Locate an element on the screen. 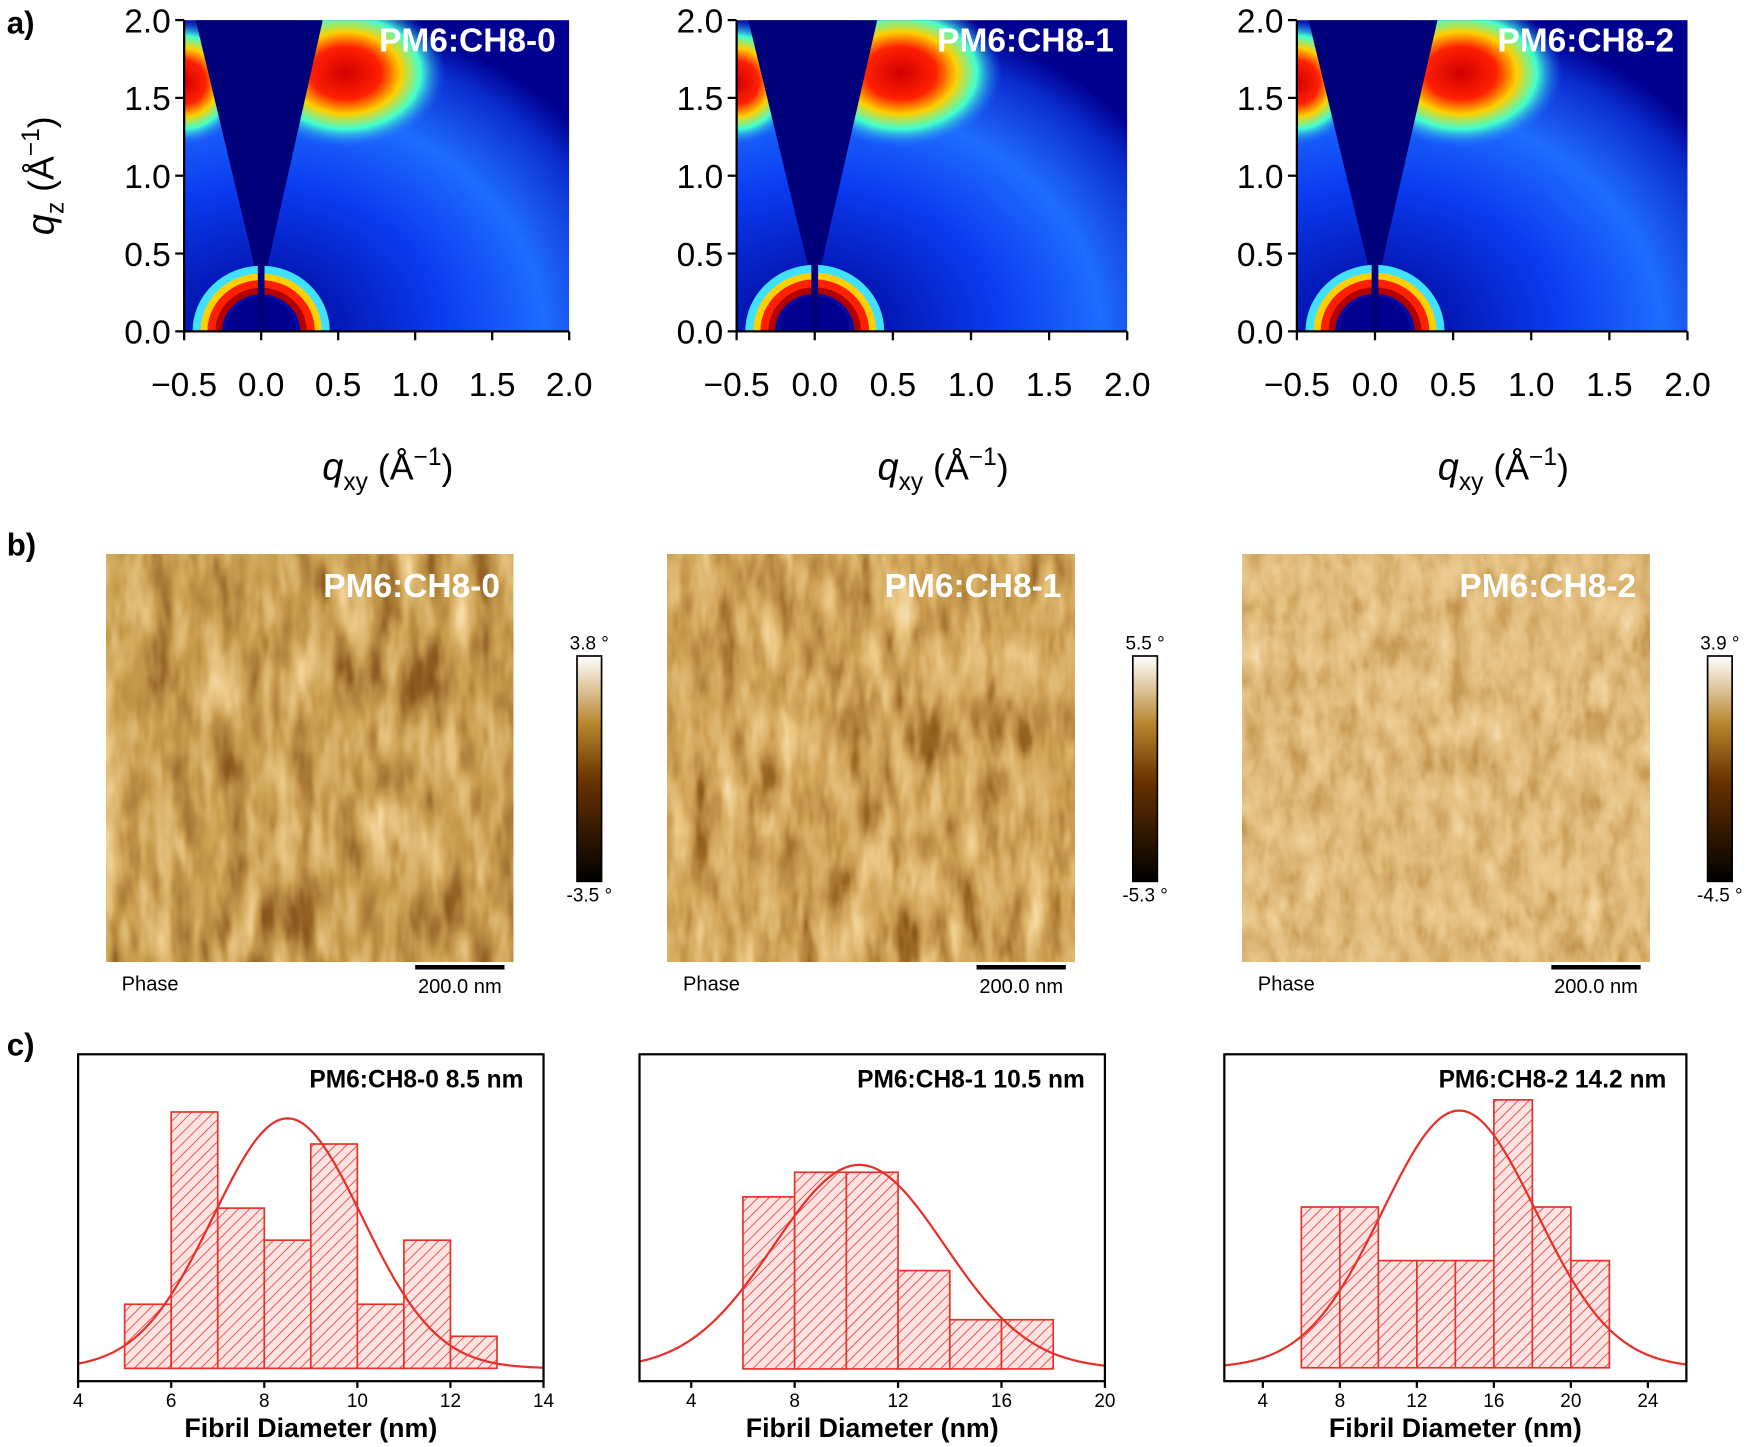  x-tick-label: 2.0 is located at coordinates (1127, 385).